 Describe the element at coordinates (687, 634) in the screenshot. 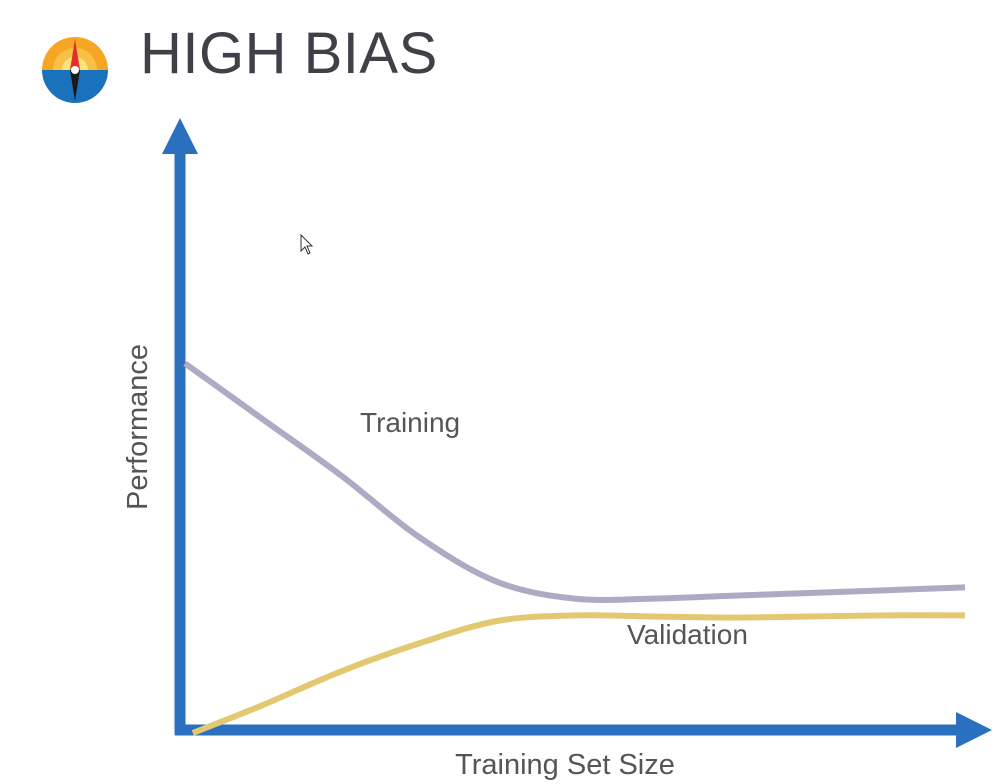

I see `series-label-validation: Validation` at that location.